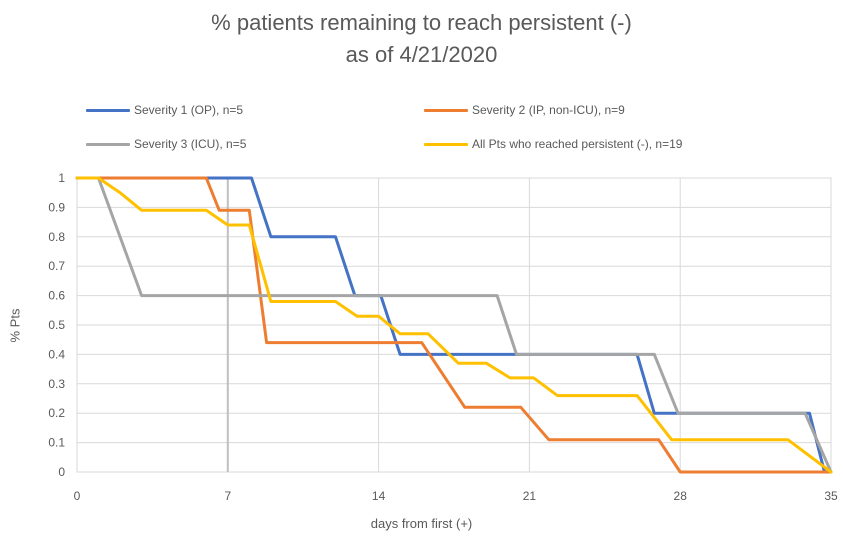 This screenshot has height=538, width=843. I want to click on legend-label-all-pts: All Pts who reached persistent (-), n=19, so click(577, 144).